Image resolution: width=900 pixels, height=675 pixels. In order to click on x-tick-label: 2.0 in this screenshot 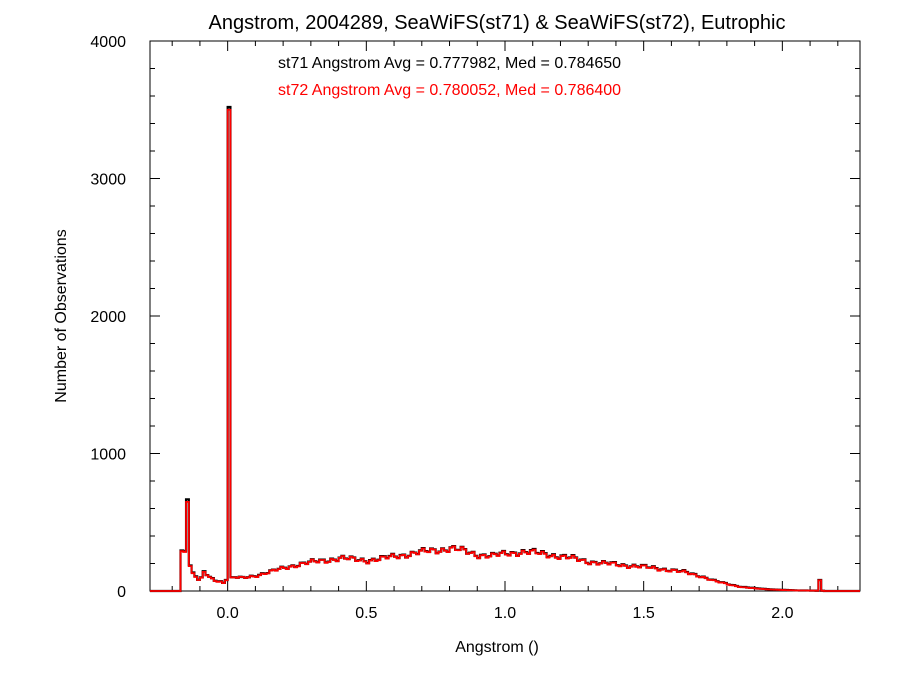, I will do `click(782, 613)`.